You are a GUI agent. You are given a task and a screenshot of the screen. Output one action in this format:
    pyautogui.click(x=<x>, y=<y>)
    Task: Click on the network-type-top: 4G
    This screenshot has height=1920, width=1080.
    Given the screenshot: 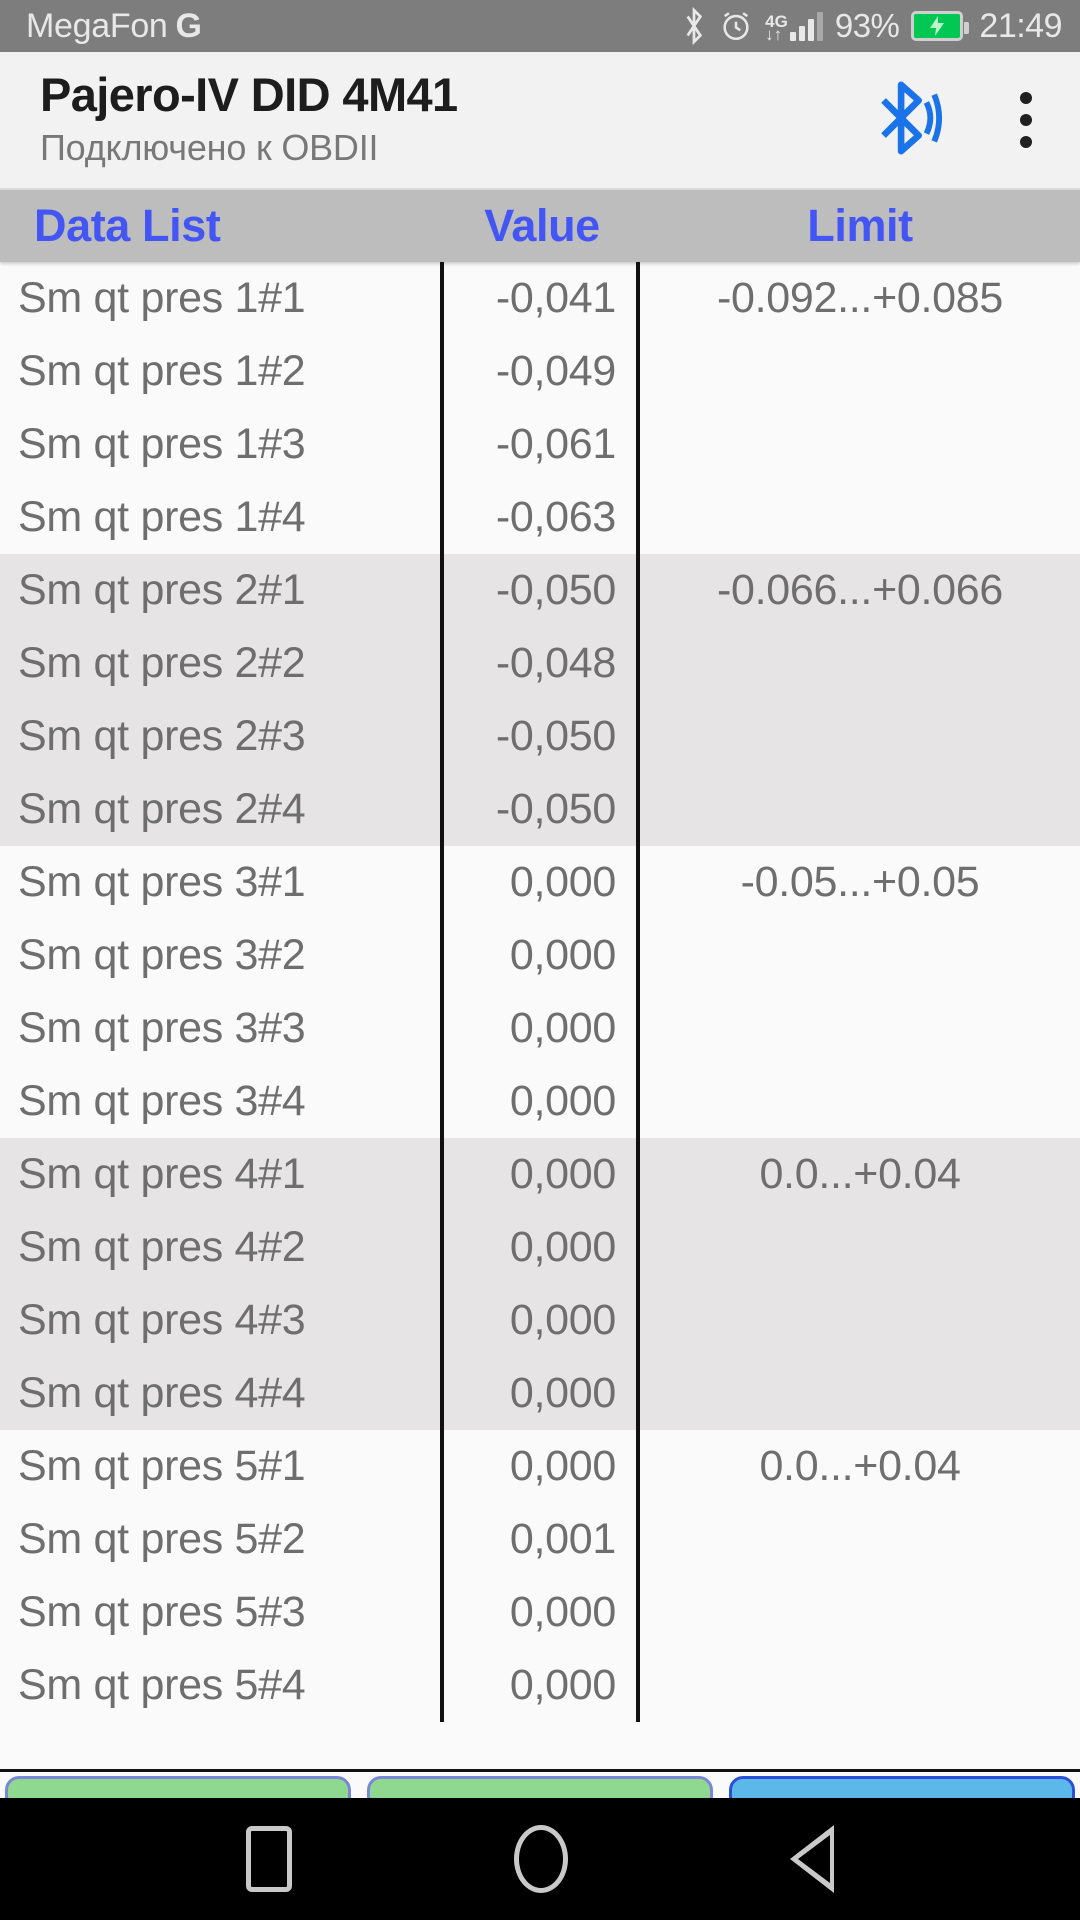 What is the action you would take?
    pyautogui.click(x=776, y=21)
    